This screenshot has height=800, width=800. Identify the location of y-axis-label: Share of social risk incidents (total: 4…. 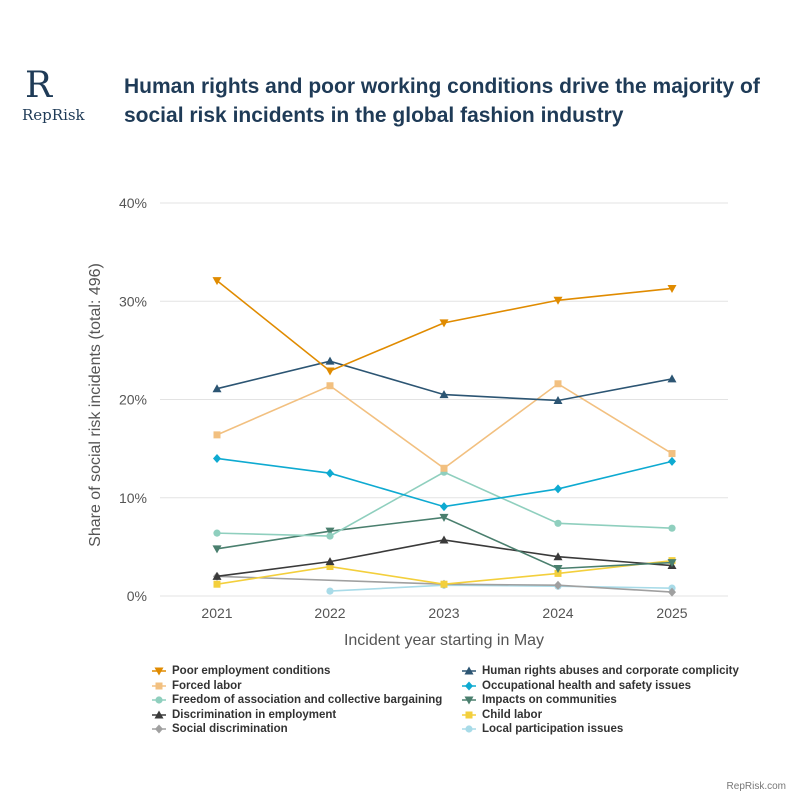
(95, 405).